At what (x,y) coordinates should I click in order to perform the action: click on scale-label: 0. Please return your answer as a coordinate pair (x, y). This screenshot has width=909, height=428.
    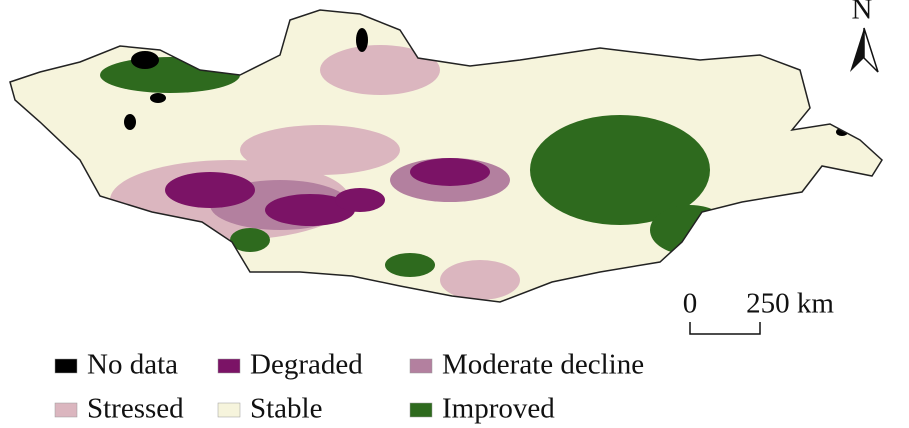
    Looking at the image, I should click on (690, 304).